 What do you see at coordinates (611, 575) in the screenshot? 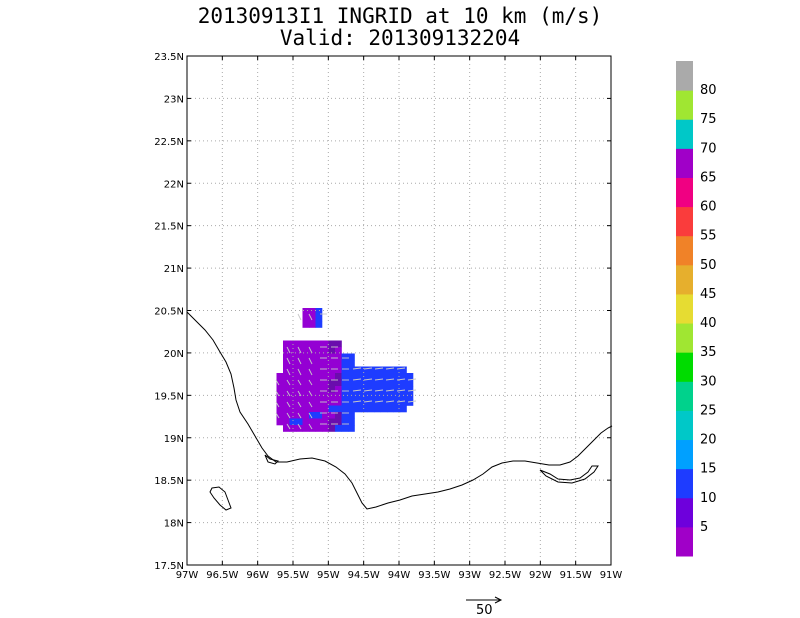
I see `lon-tick-label: 91W` at bounding box center [611, 575].